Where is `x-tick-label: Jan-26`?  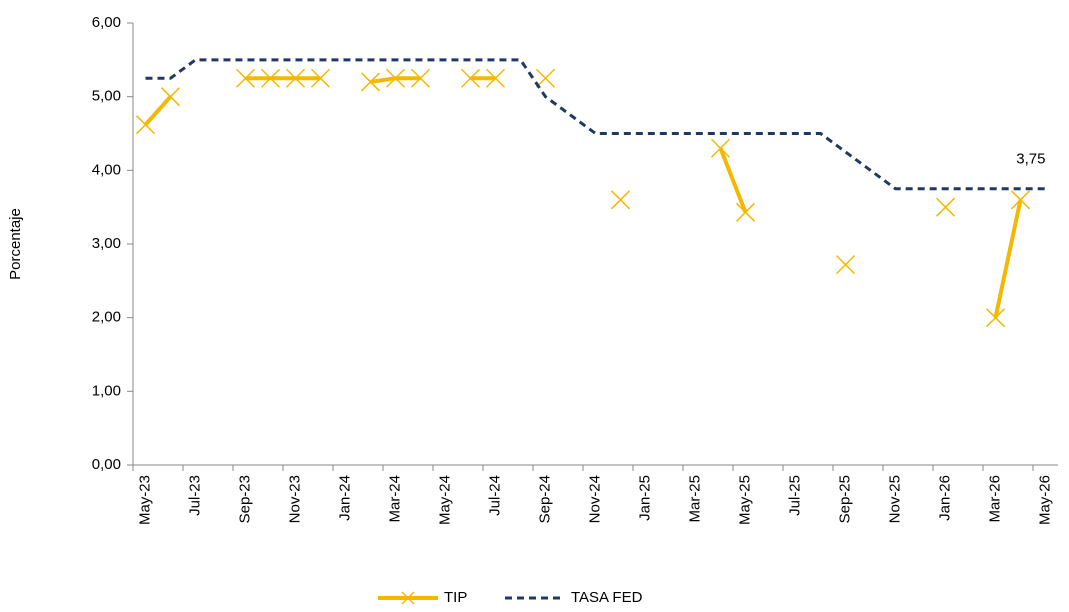
x-tick-label: Jan-26 is located at coordinates (944, 498).